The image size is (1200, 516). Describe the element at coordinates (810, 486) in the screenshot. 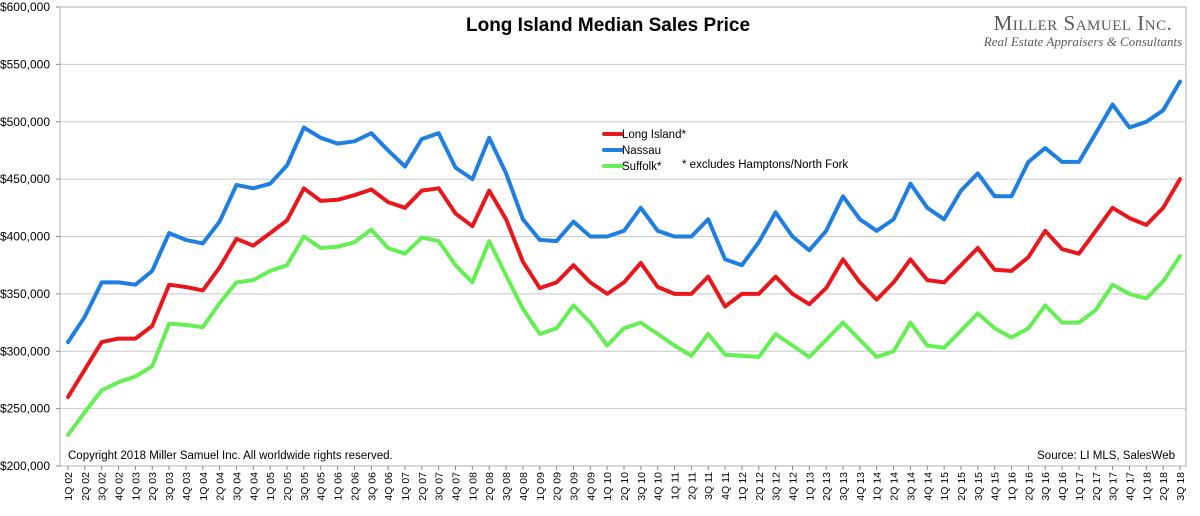

I see `x-tick-label: 1Q 13` at that location.